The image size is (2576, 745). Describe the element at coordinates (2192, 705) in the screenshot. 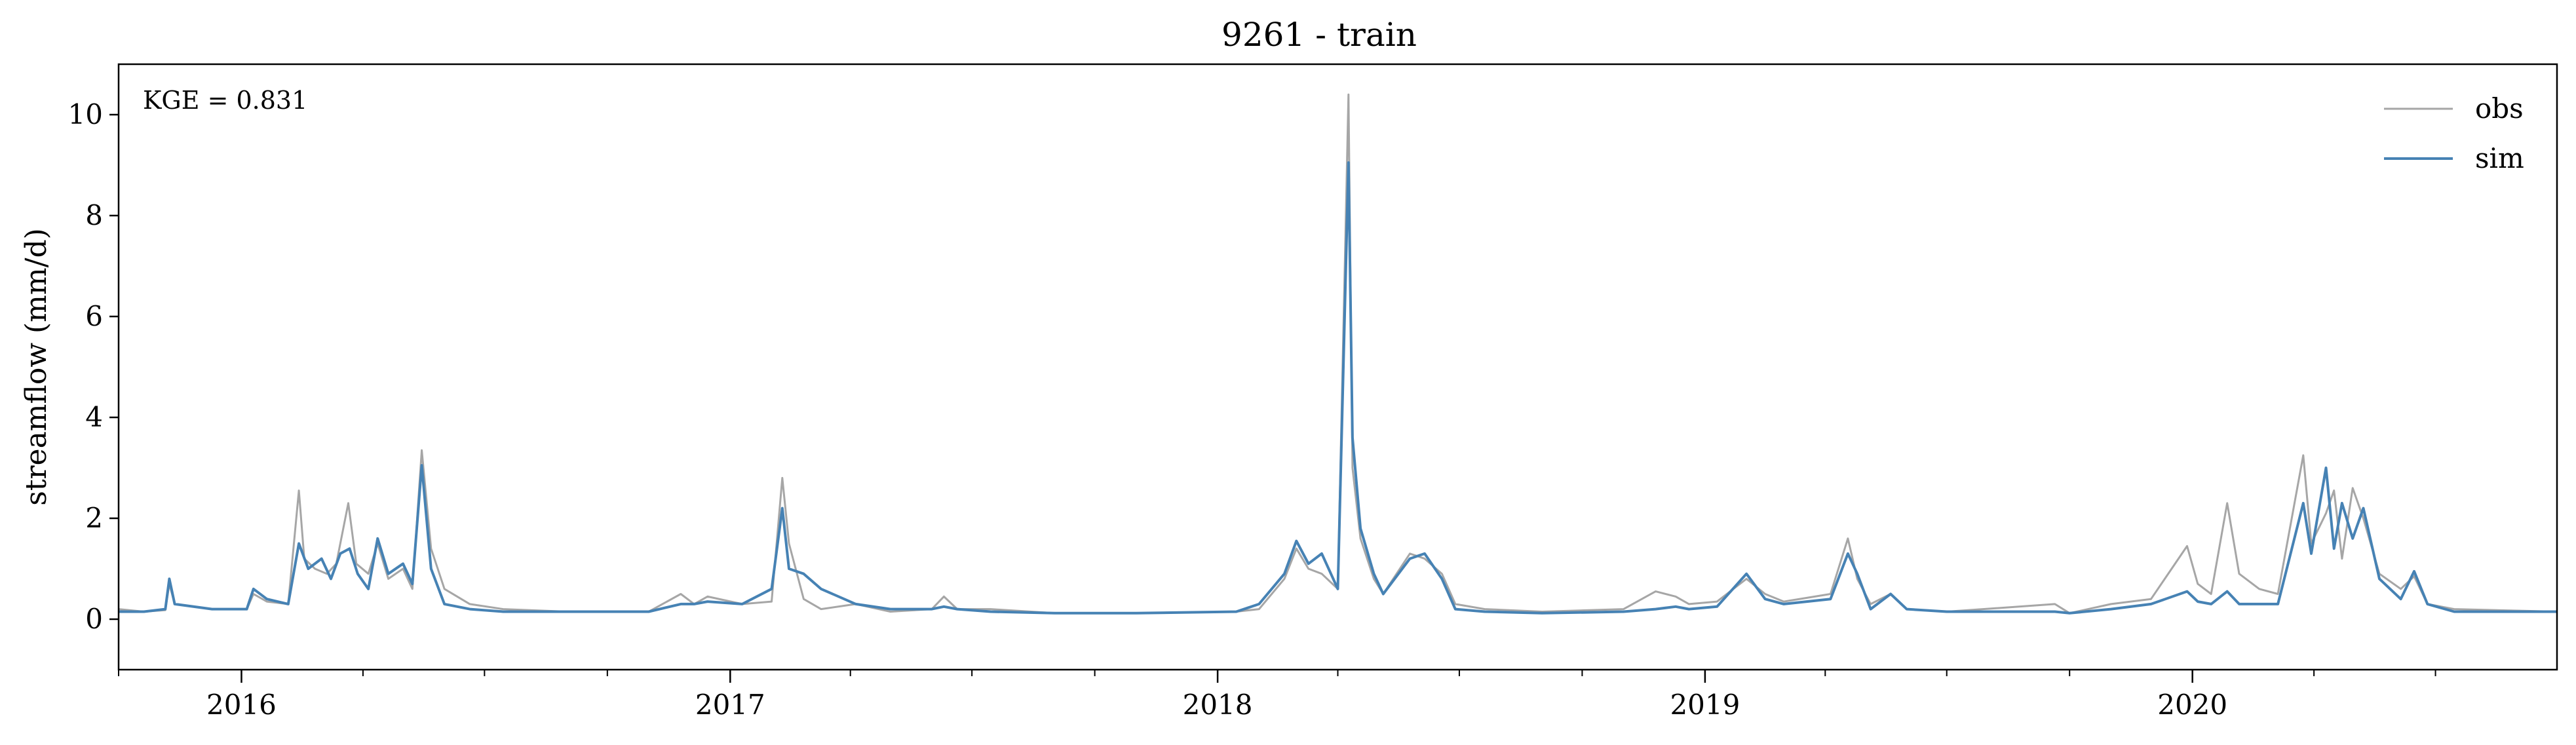

I see `x-tick-label: 2020` at that location.